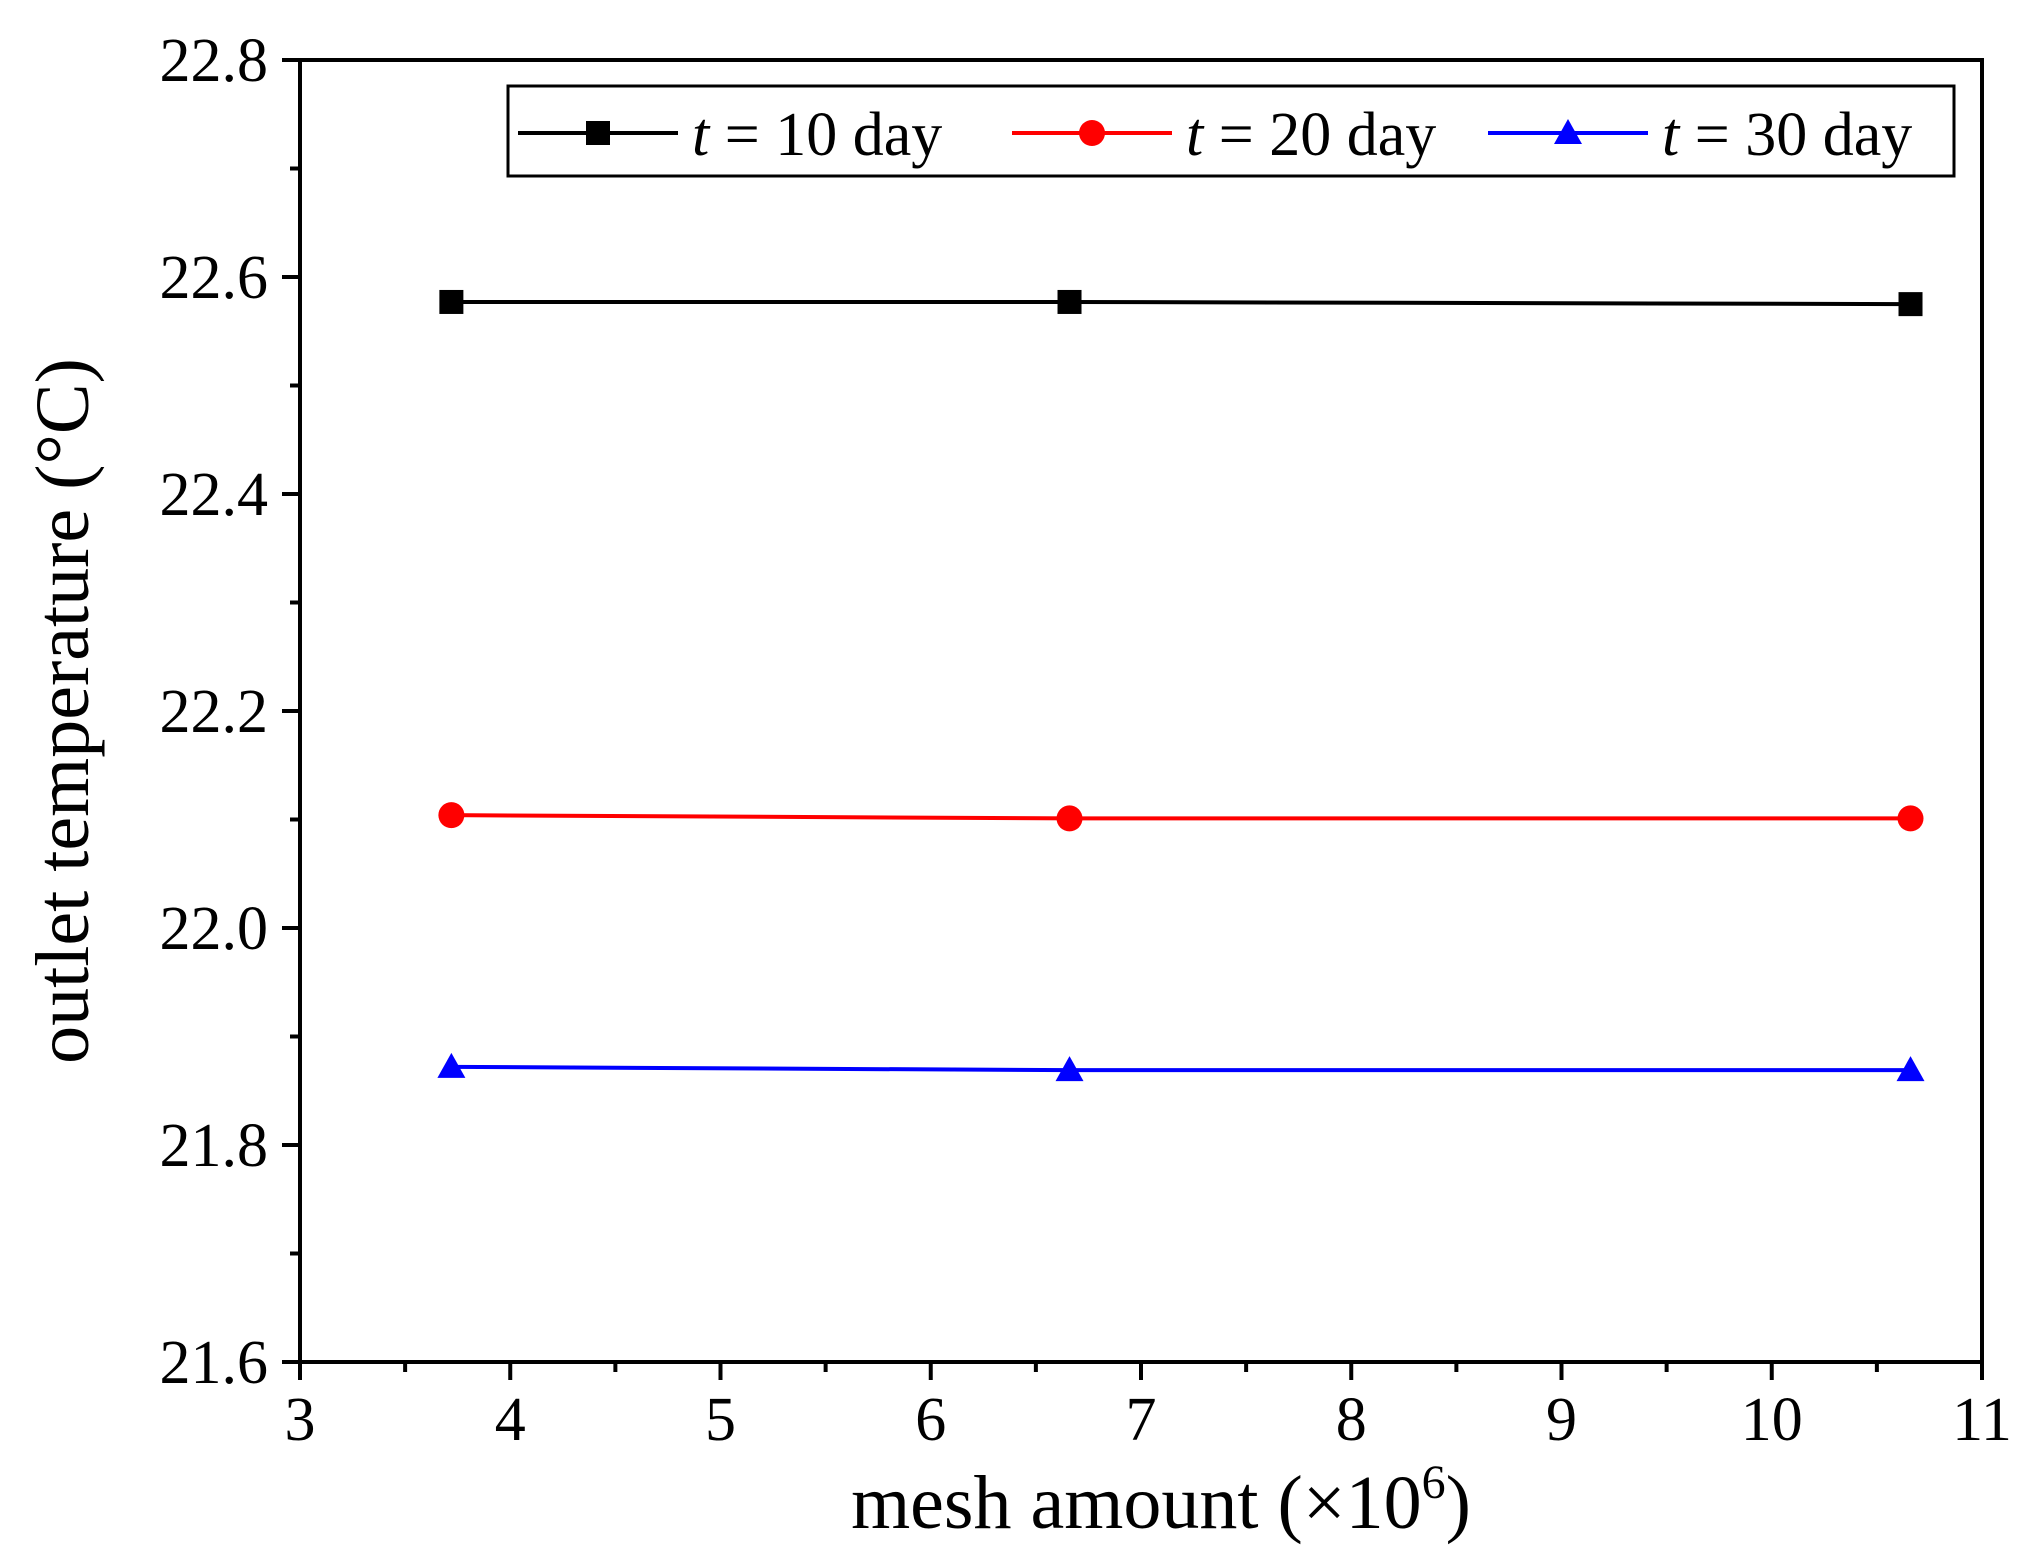  What do you see at coordinates (720, 1420) in the screenshot?
I see `x-tick-label: 5` at bounding box center [720, 1420].